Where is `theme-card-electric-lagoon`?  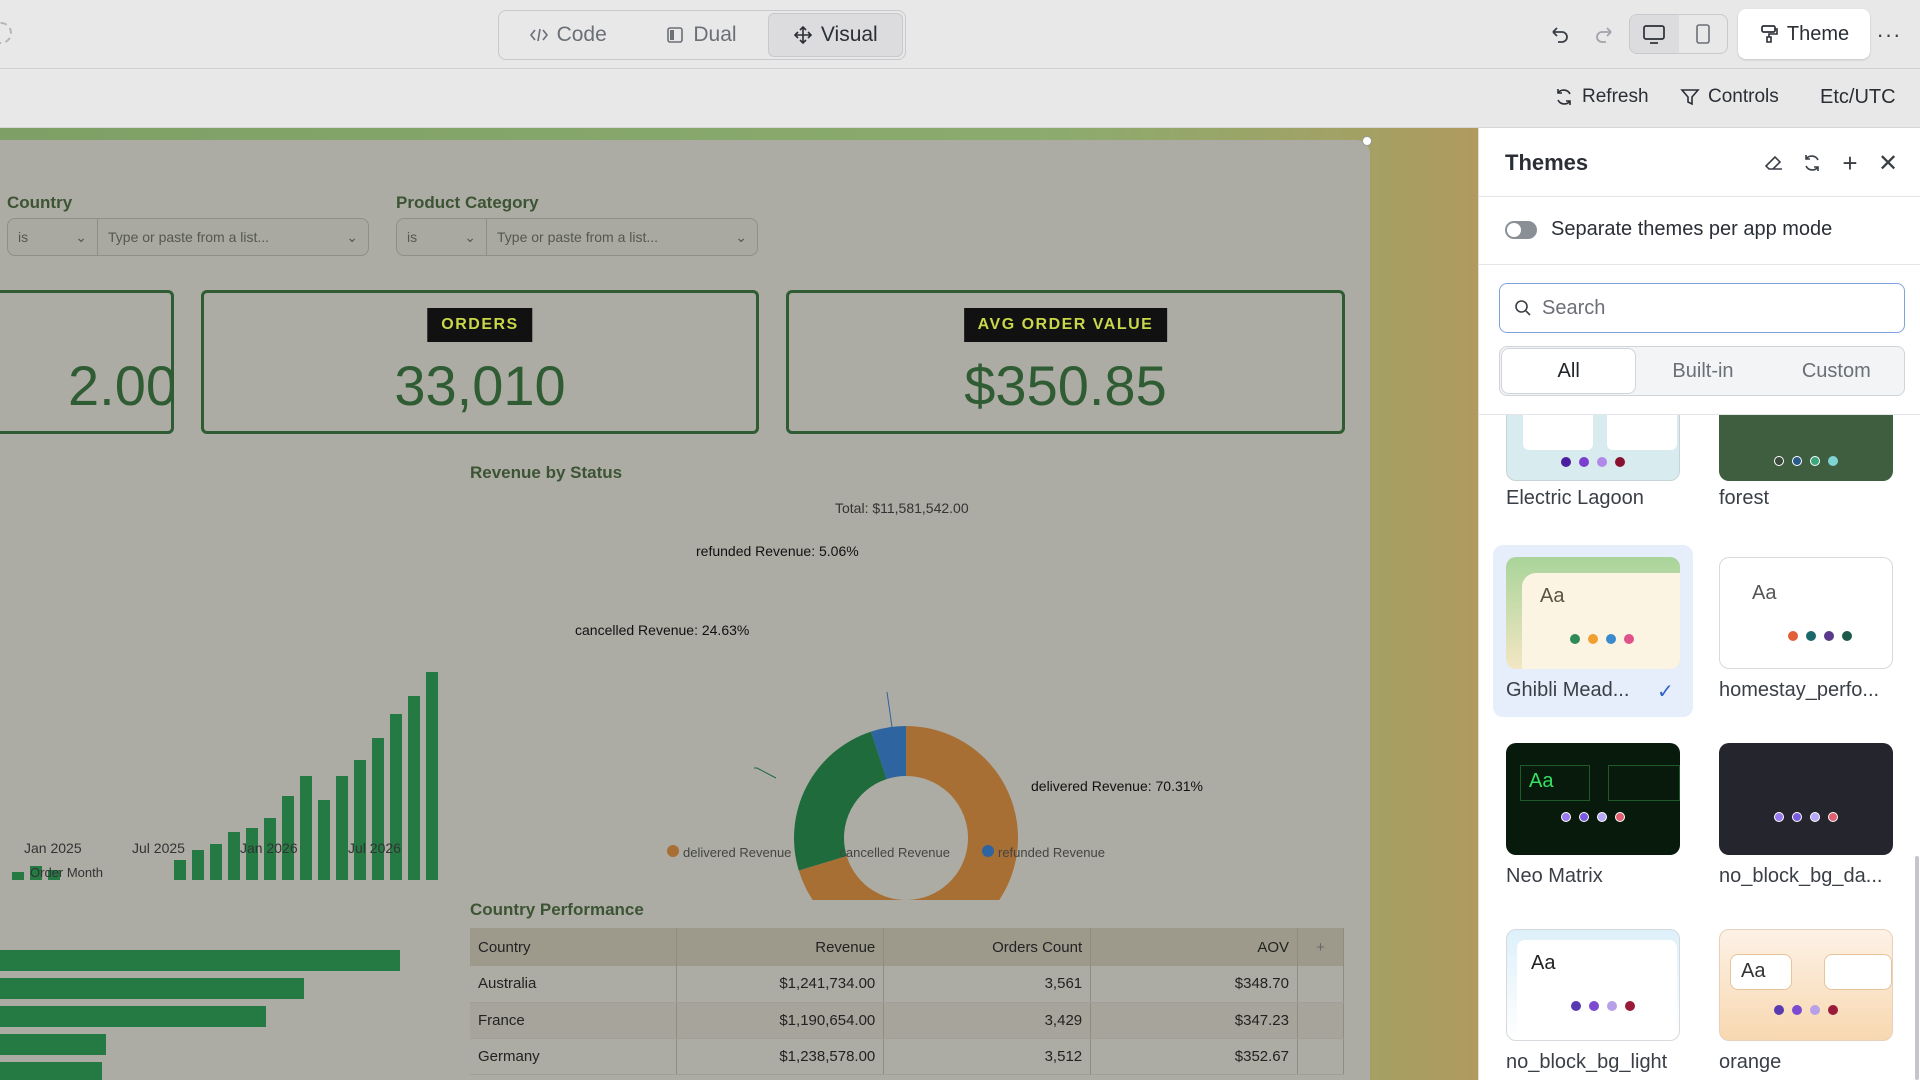 theme-card-electric-lagoon is located at coordinates (1593, 448).